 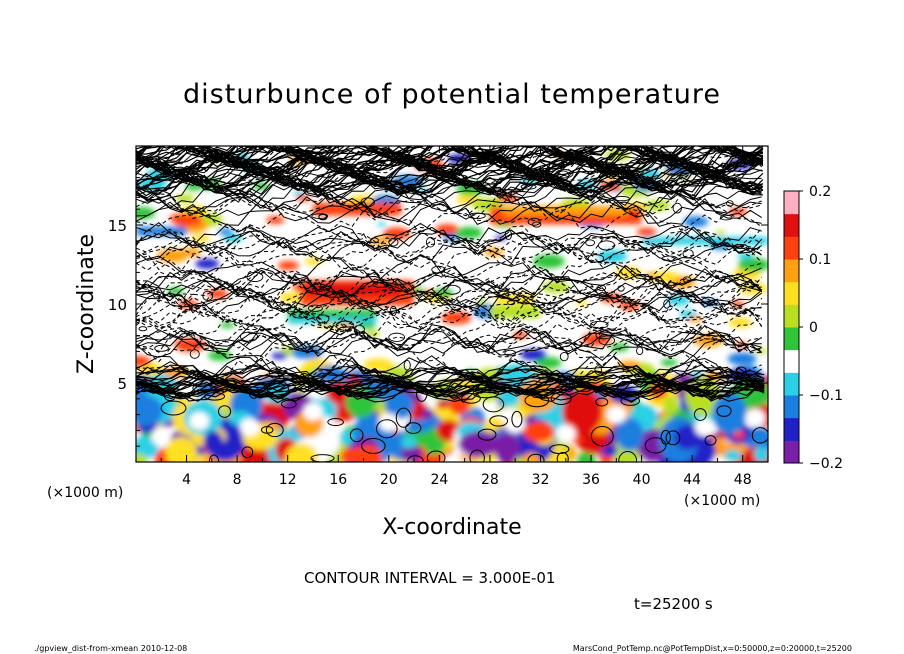 I want to click on colorbar-tick-label: −0.1, so click(x=826, y=396).